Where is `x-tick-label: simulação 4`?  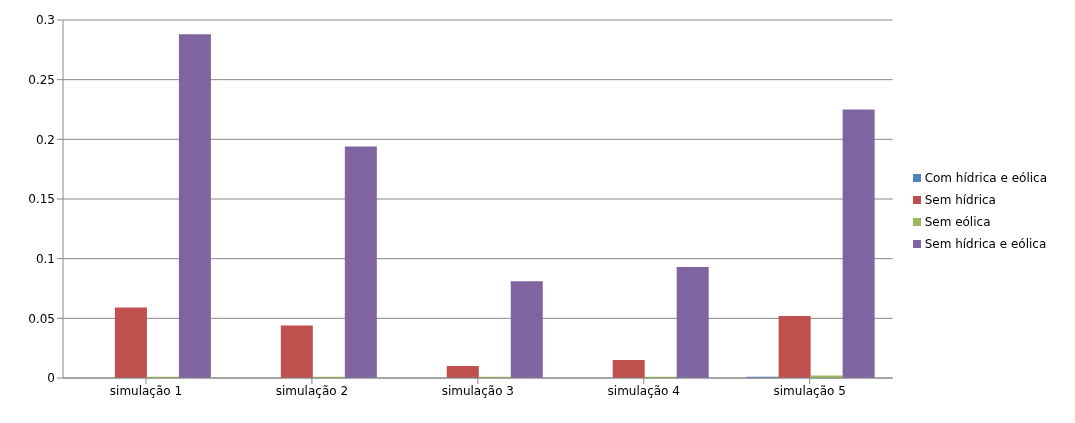 x-tick-label: simulação 4 is located at coordinates (643, 390).